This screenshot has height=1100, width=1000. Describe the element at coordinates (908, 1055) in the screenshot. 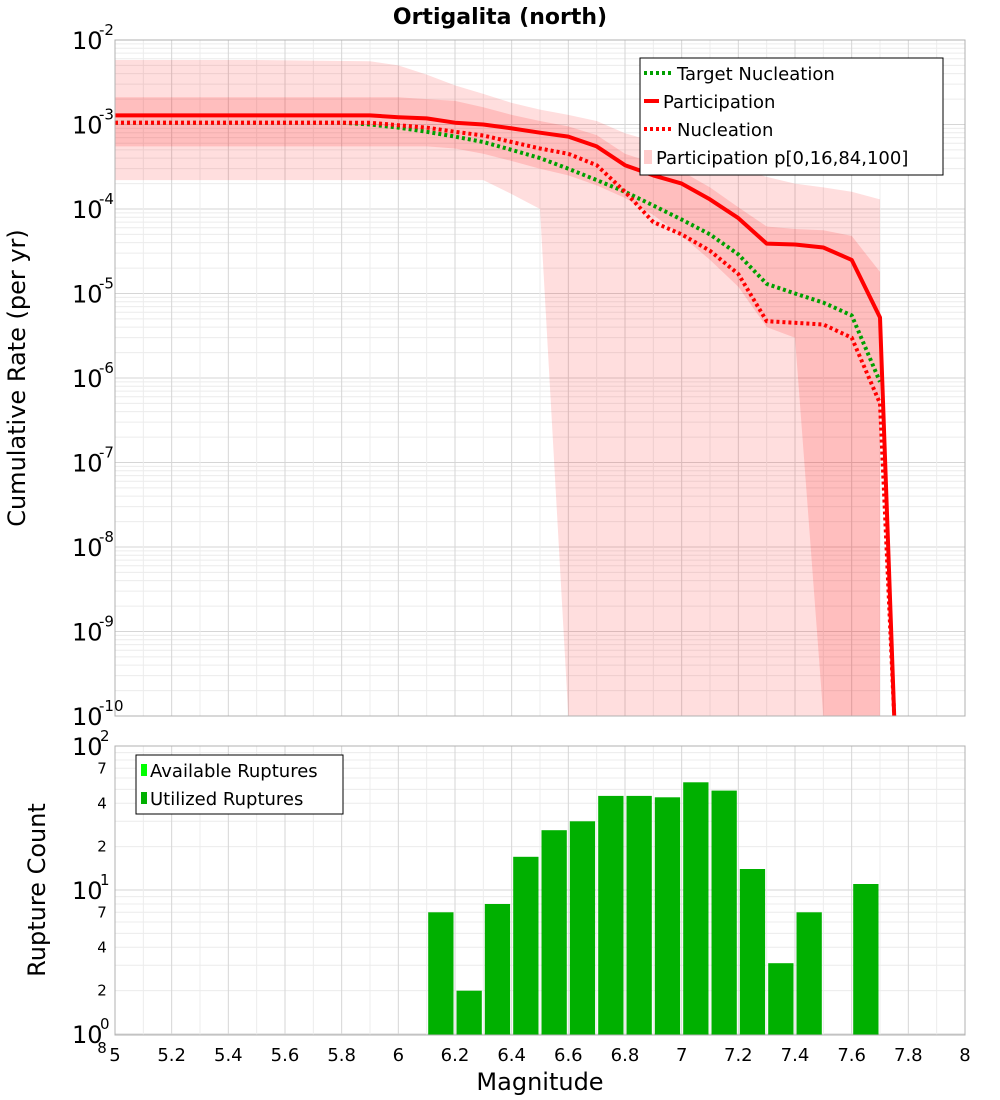

I see `x-tick-label: 7.8` at that location.